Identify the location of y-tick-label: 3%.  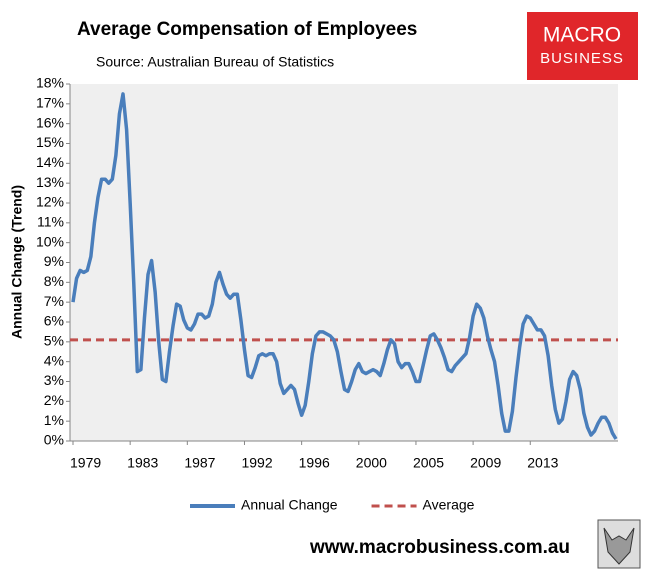
(54, 380).